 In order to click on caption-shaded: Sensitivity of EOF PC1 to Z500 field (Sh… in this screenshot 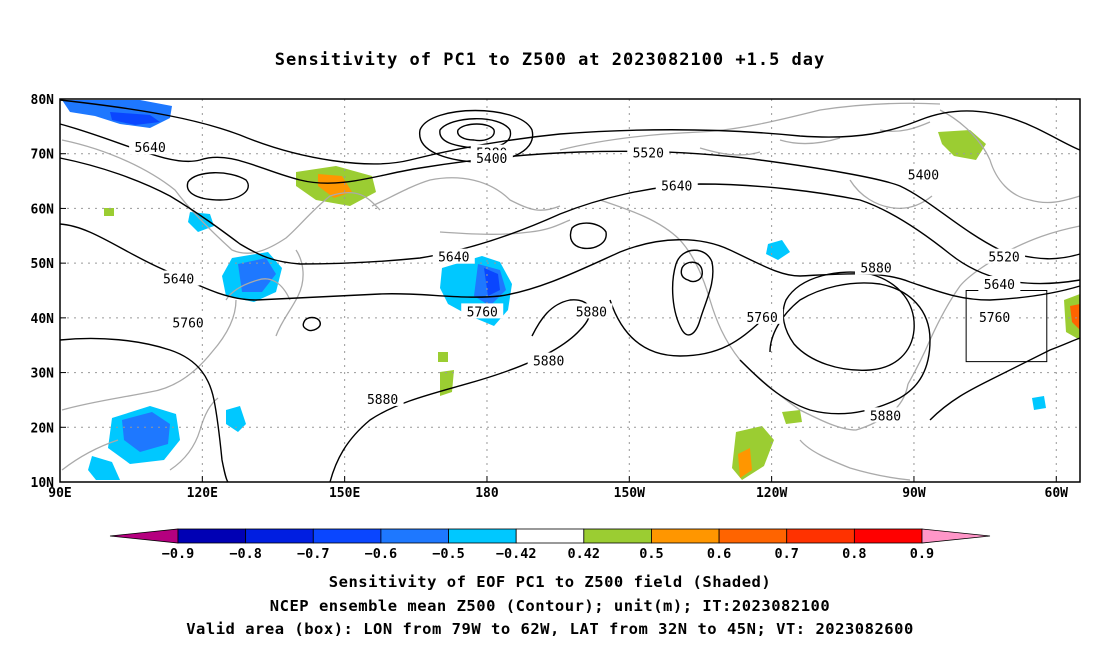, I will do `click(550, 582)`.